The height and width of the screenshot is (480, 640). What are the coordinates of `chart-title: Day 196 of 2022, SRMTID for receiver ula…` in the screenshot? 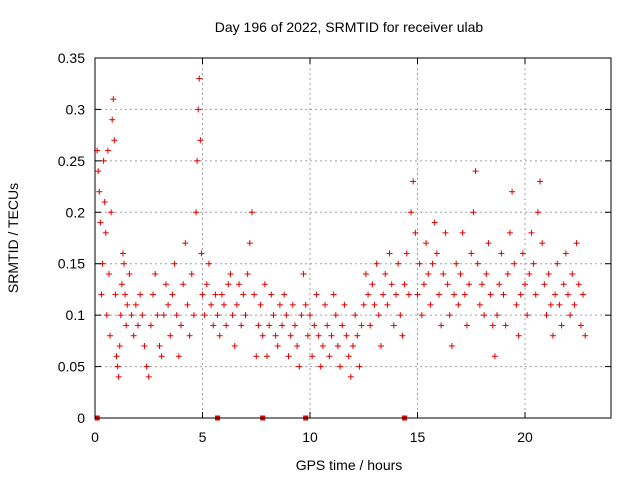 It's located at (349, 27).